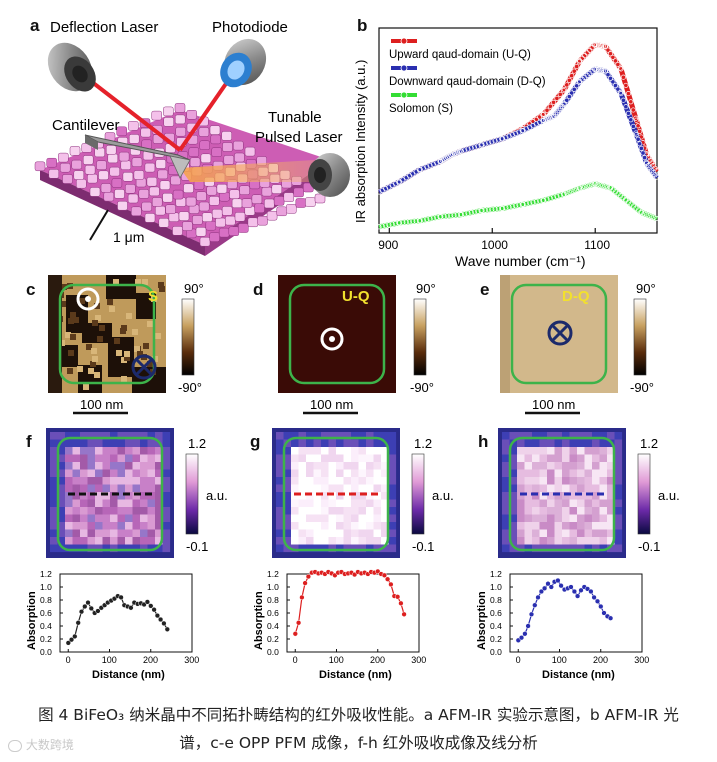  I want to click on x-tick-label: 300, so click(641, 660).